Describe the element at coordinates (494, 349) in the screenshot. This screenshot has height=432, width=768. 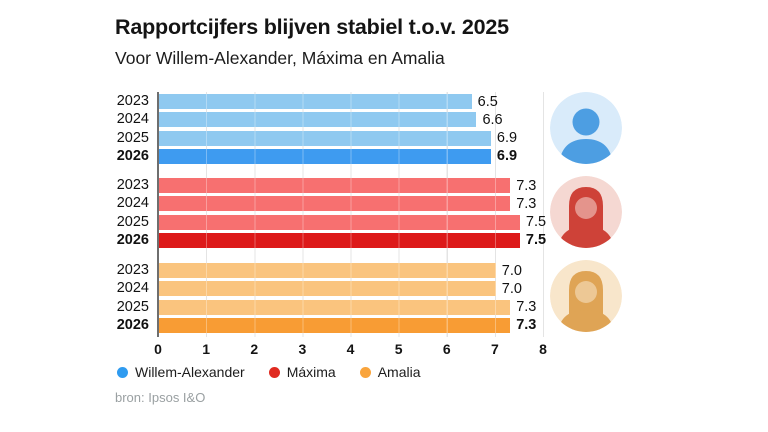
I see `axis-tick: 7` at that location.